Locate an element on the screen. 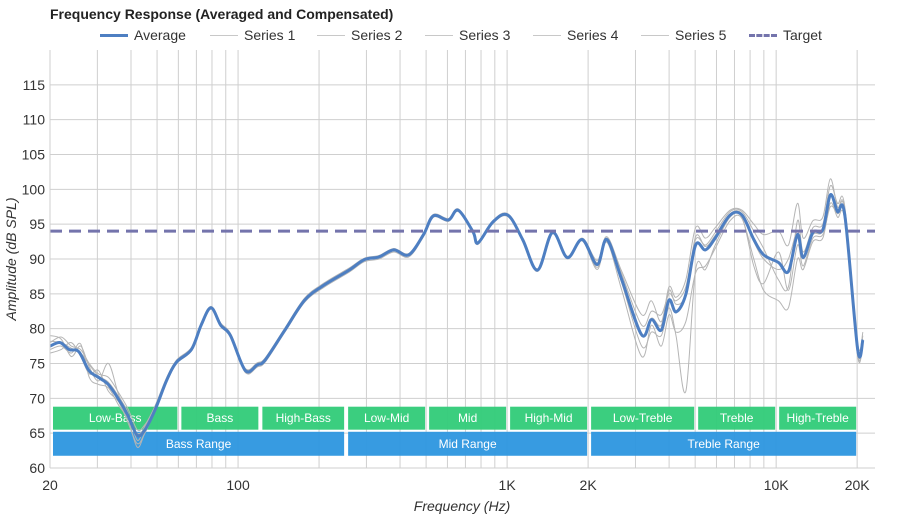 This screenshot has width=900, height=520. band-label: Low-Mid is located at coordinates (386, 418).